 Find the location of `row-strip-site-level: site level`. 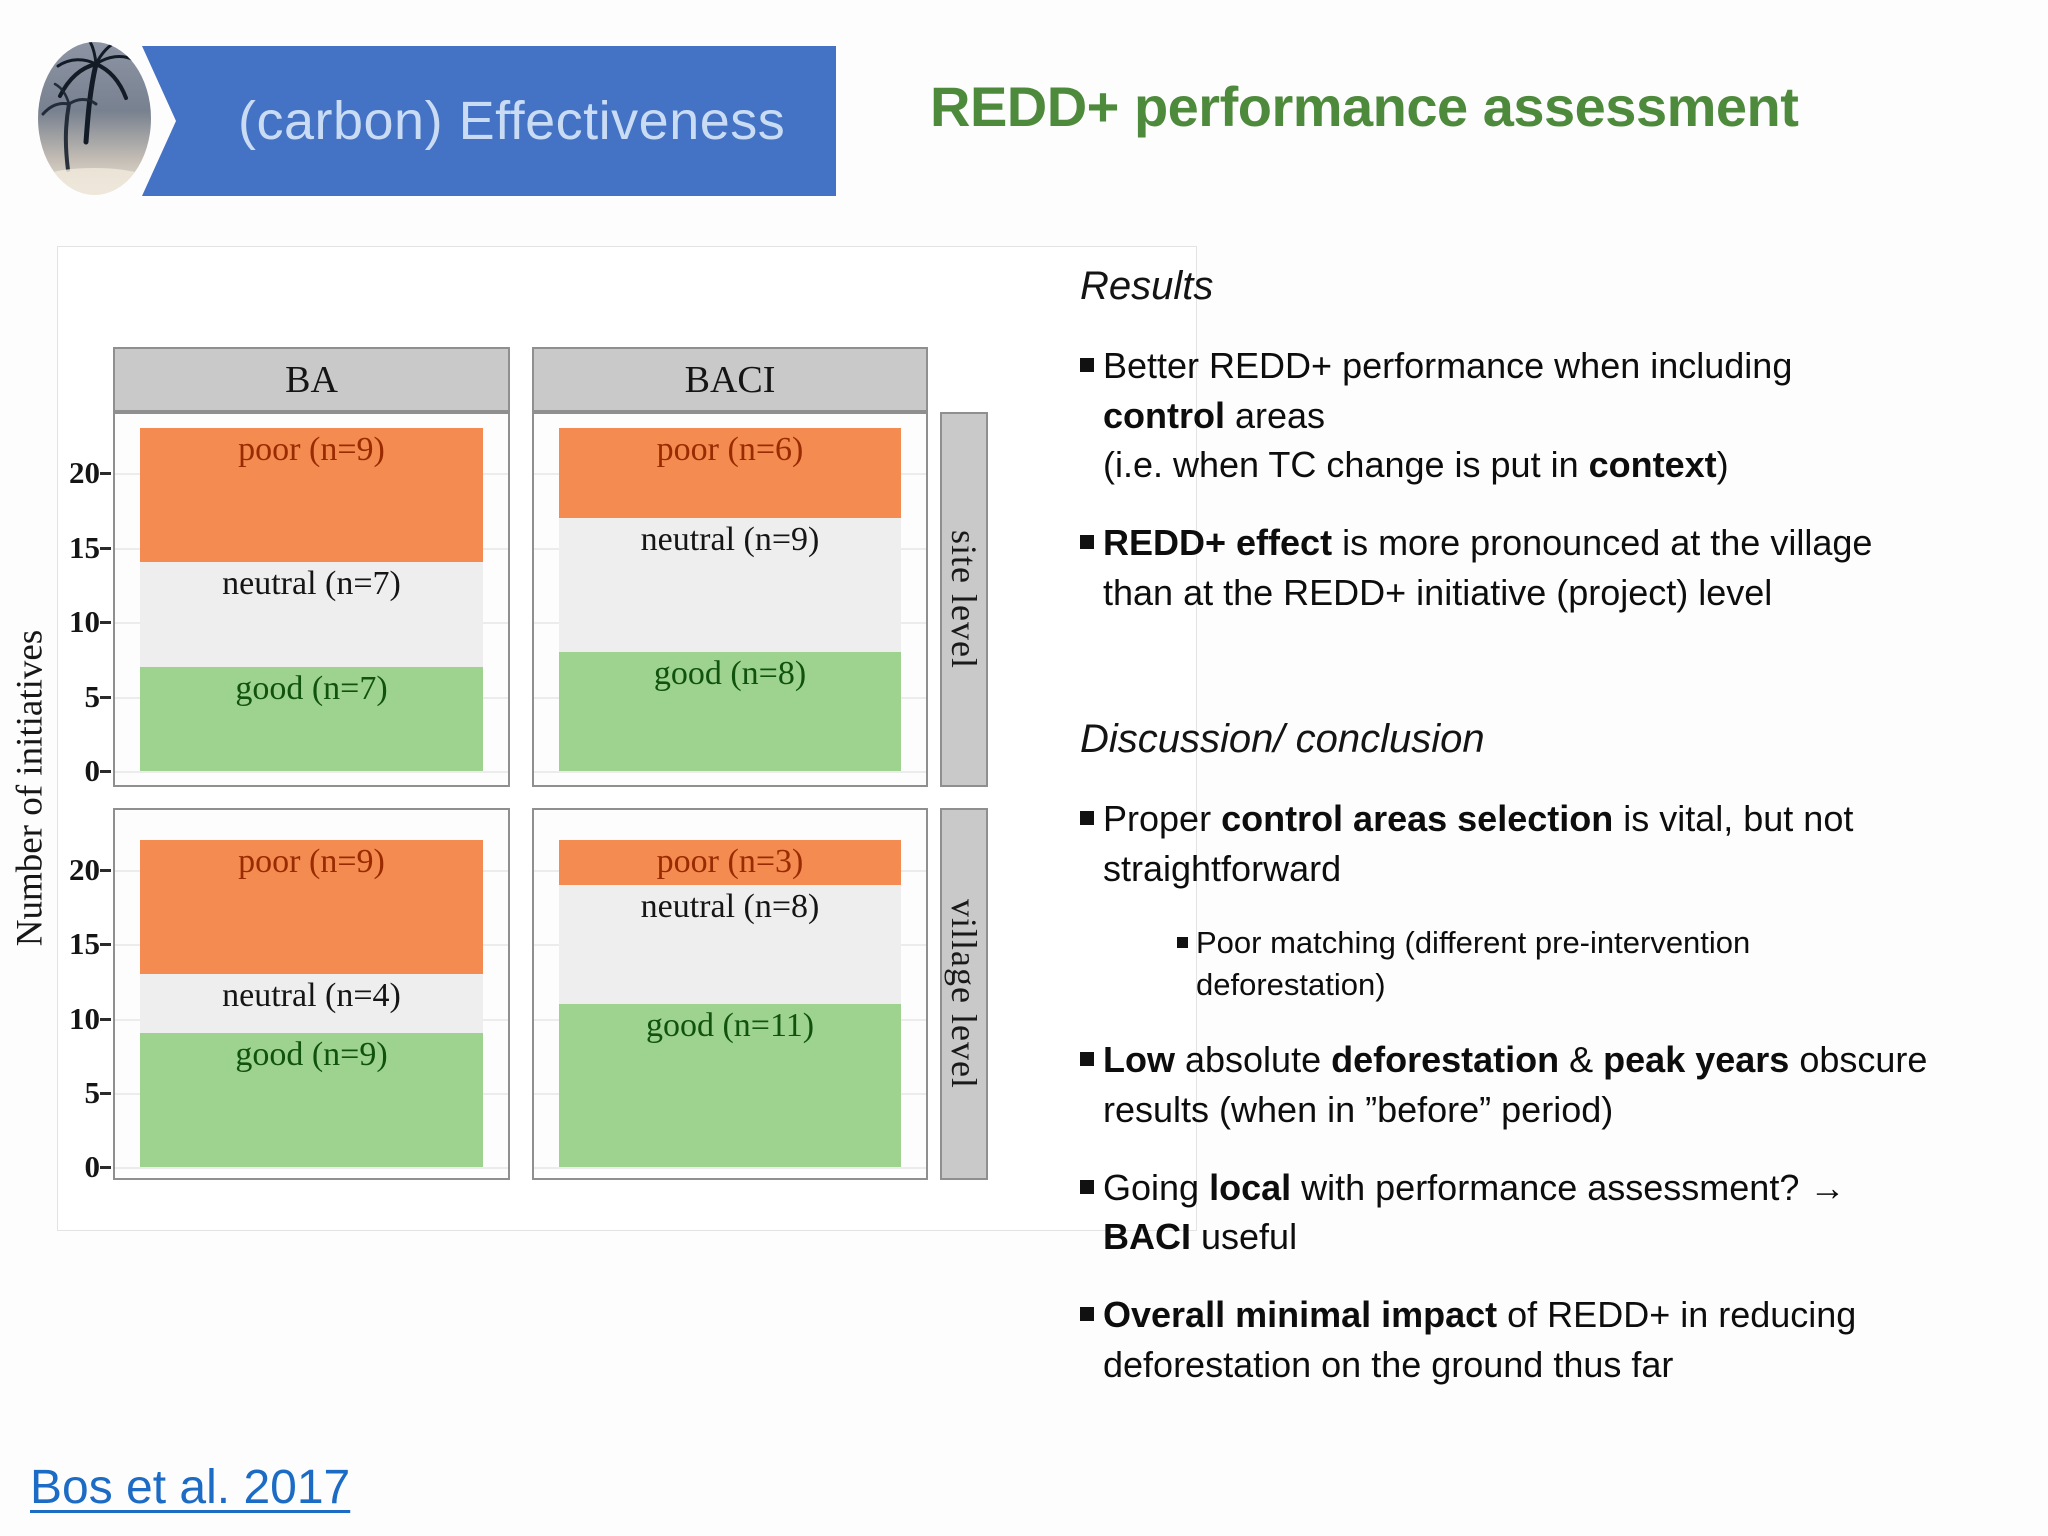

row-strip-site-level: site level is located at coordinates (964, 599).